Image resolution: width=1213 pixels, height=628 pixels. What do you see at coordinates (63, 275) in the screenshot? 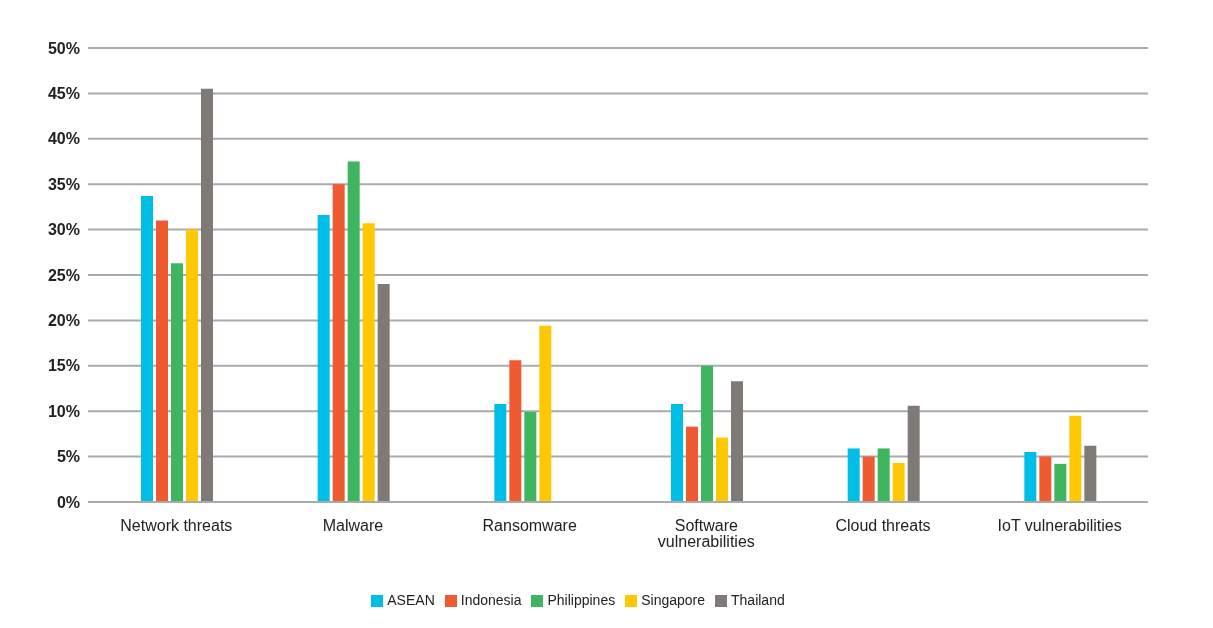
I see `y-tick-label: 25%` at bounding box center [63, 275].